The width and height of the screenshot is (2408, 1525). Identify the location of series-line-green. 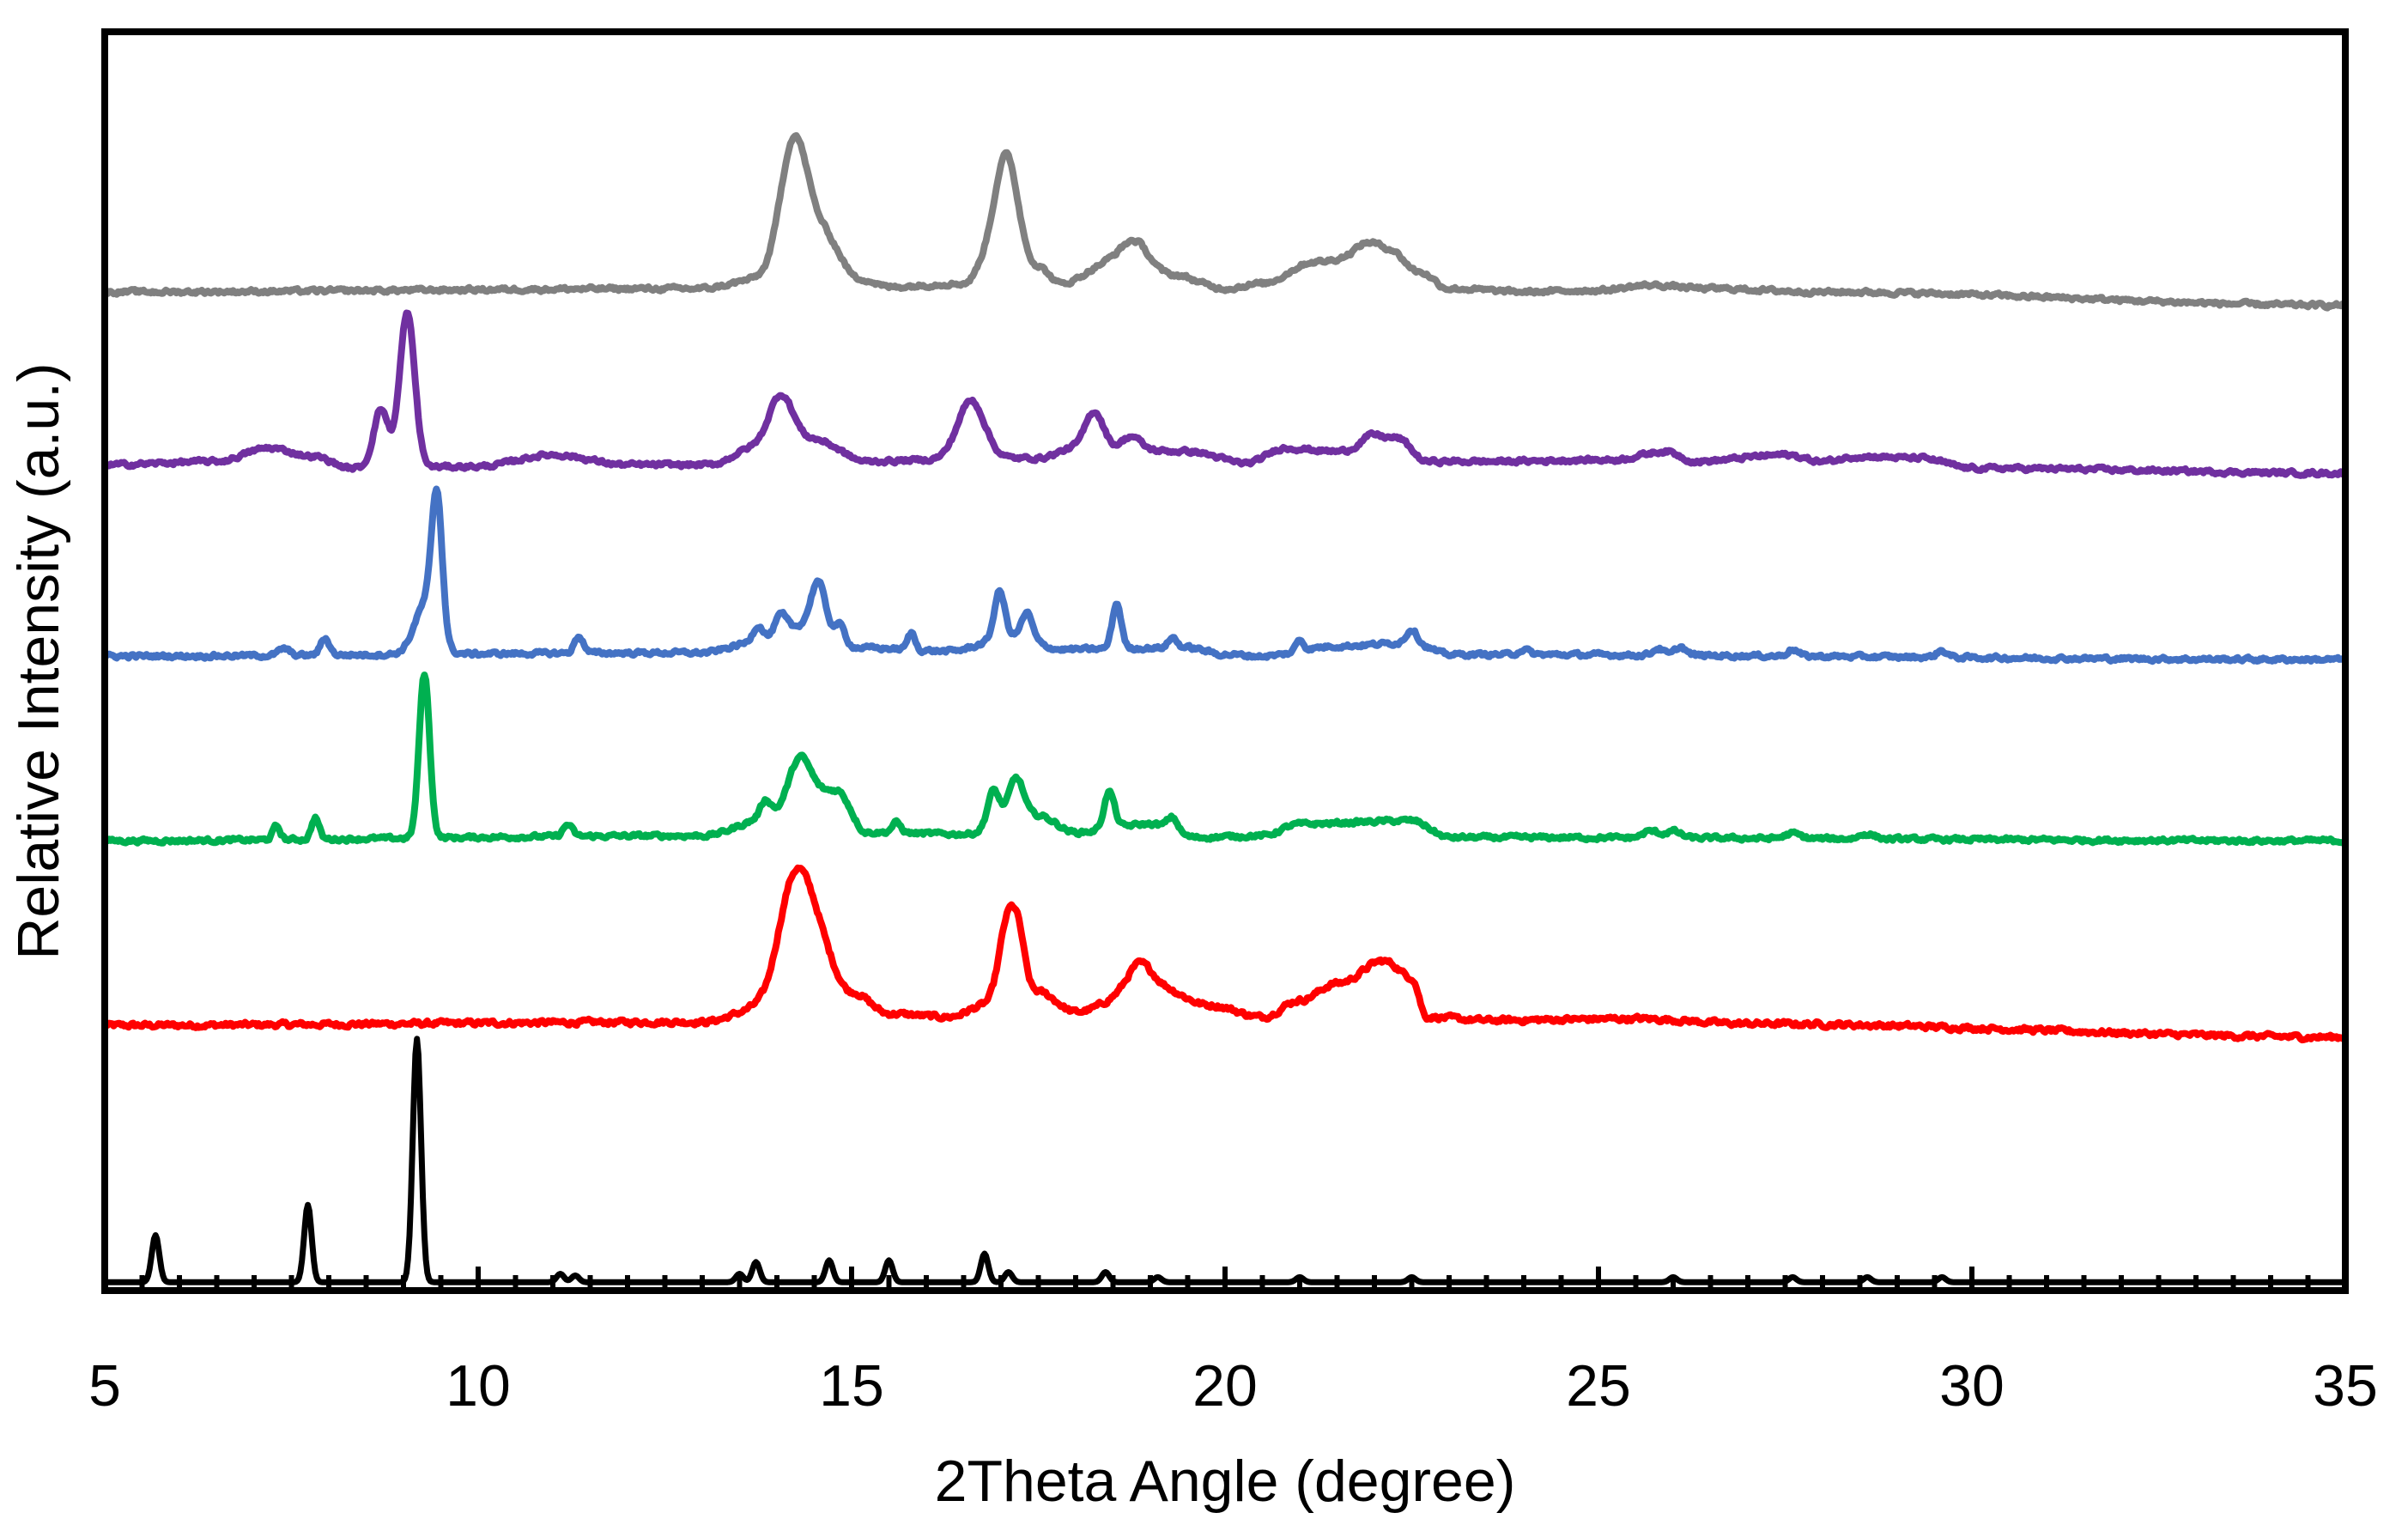
(1225, 759).